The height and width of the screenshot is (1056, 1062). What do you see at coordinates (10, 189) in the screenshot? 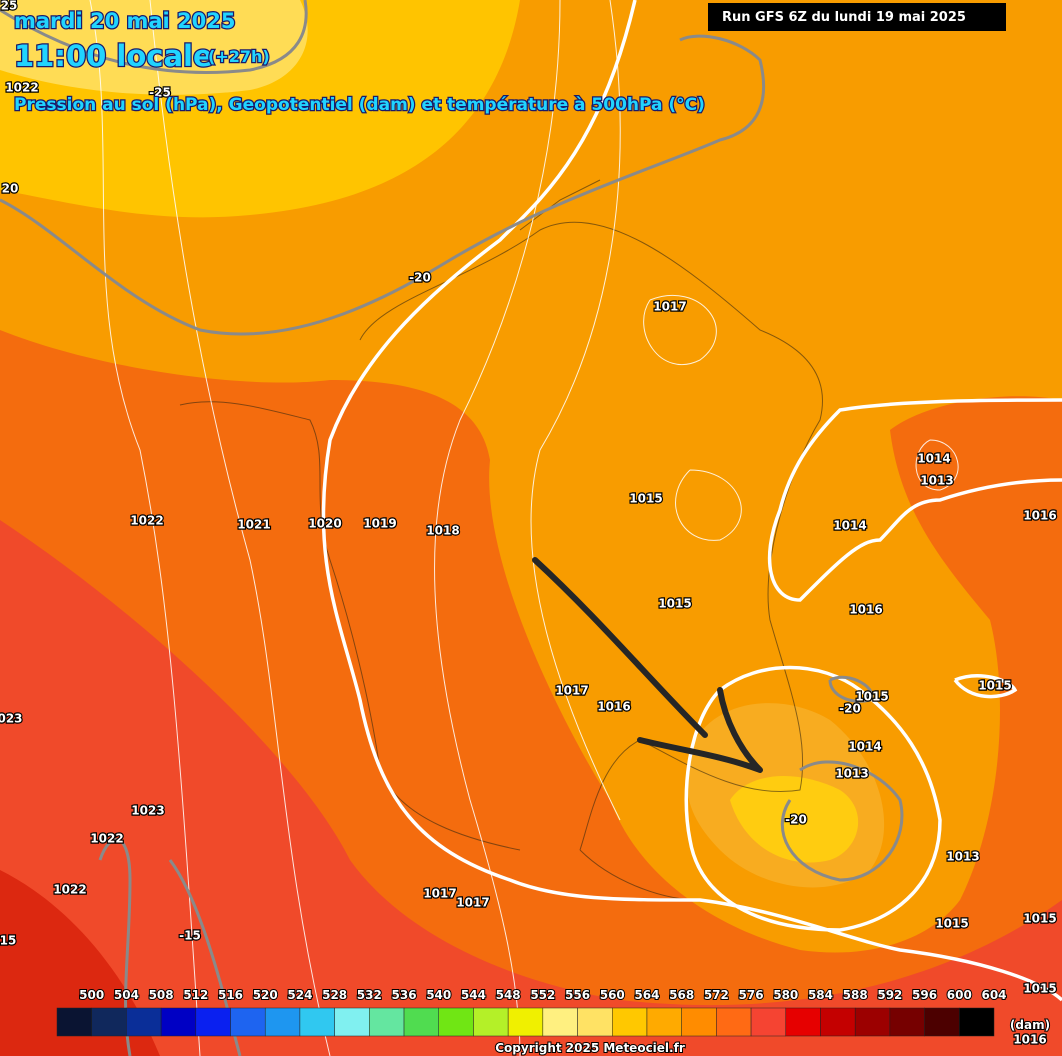
I see `isobar-label: 20` at bounding box center [10, 189].